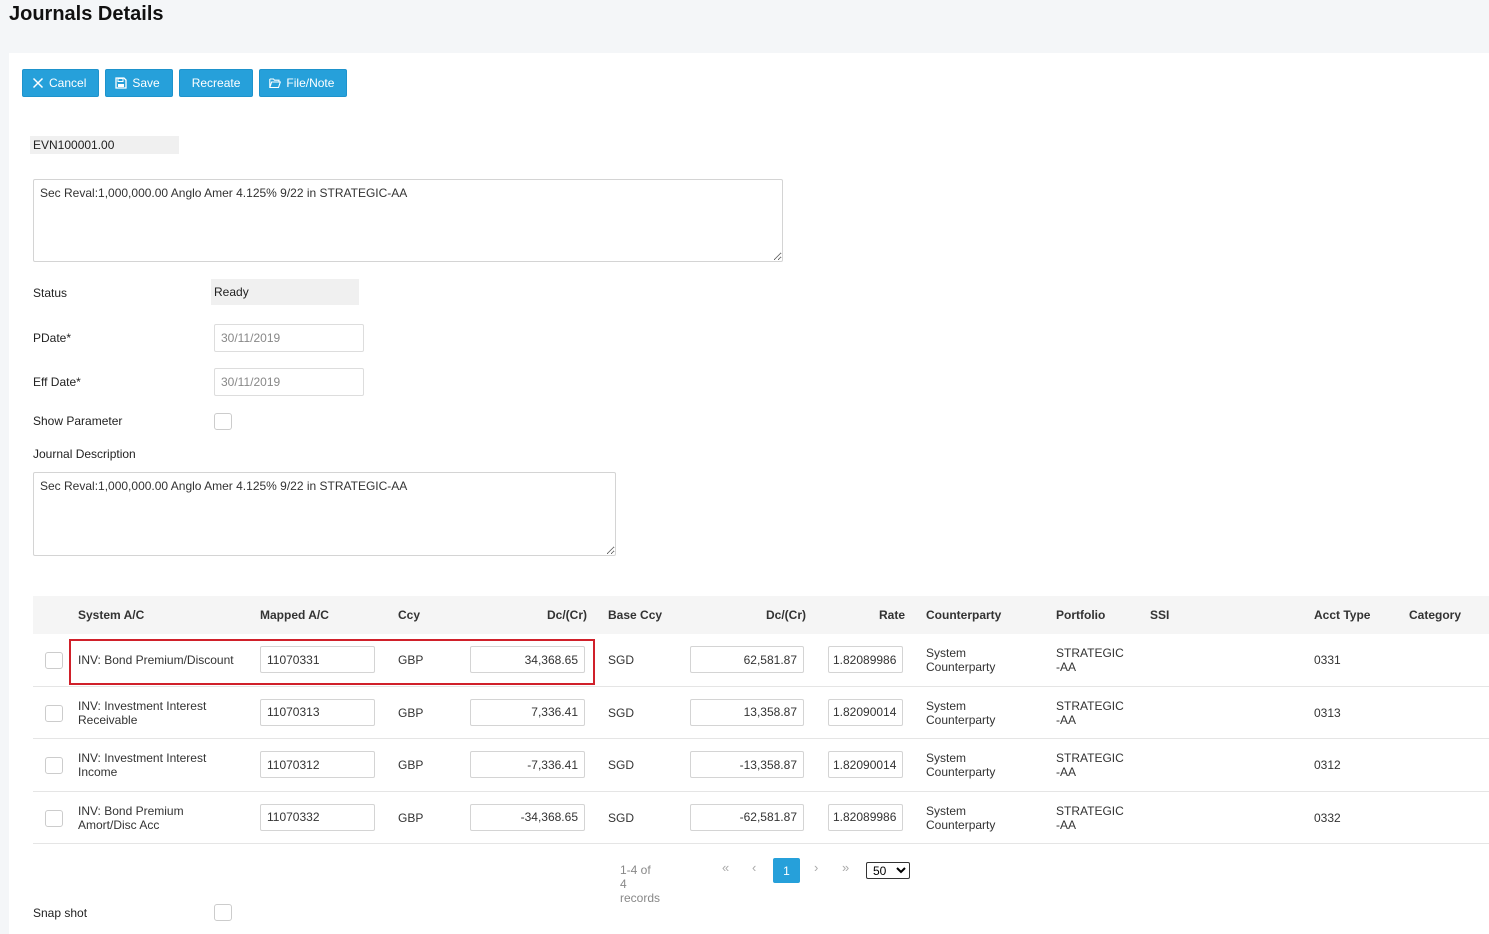 Image resolution: width=1489 pixels, height=934 pixels. Describe the element at coordinates (1081, 615) in the screenshot. I see `header-portfolio: Portfolio` at that location.